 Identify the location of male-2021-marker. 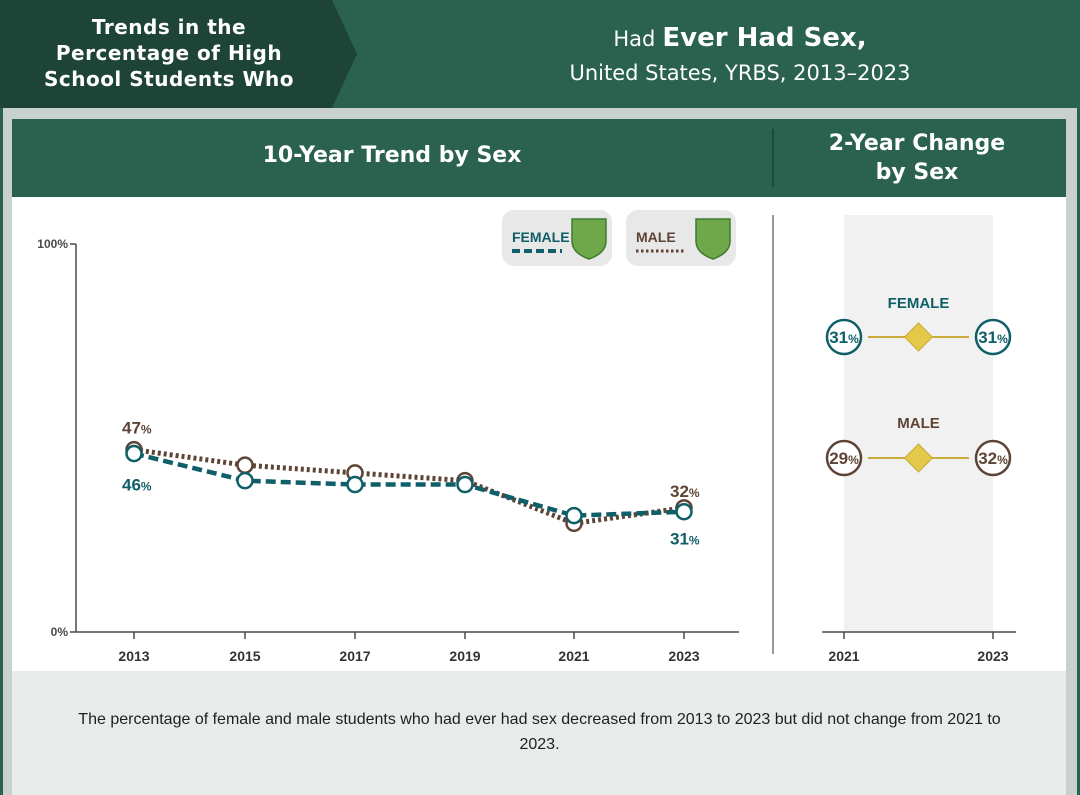
(844, 458).